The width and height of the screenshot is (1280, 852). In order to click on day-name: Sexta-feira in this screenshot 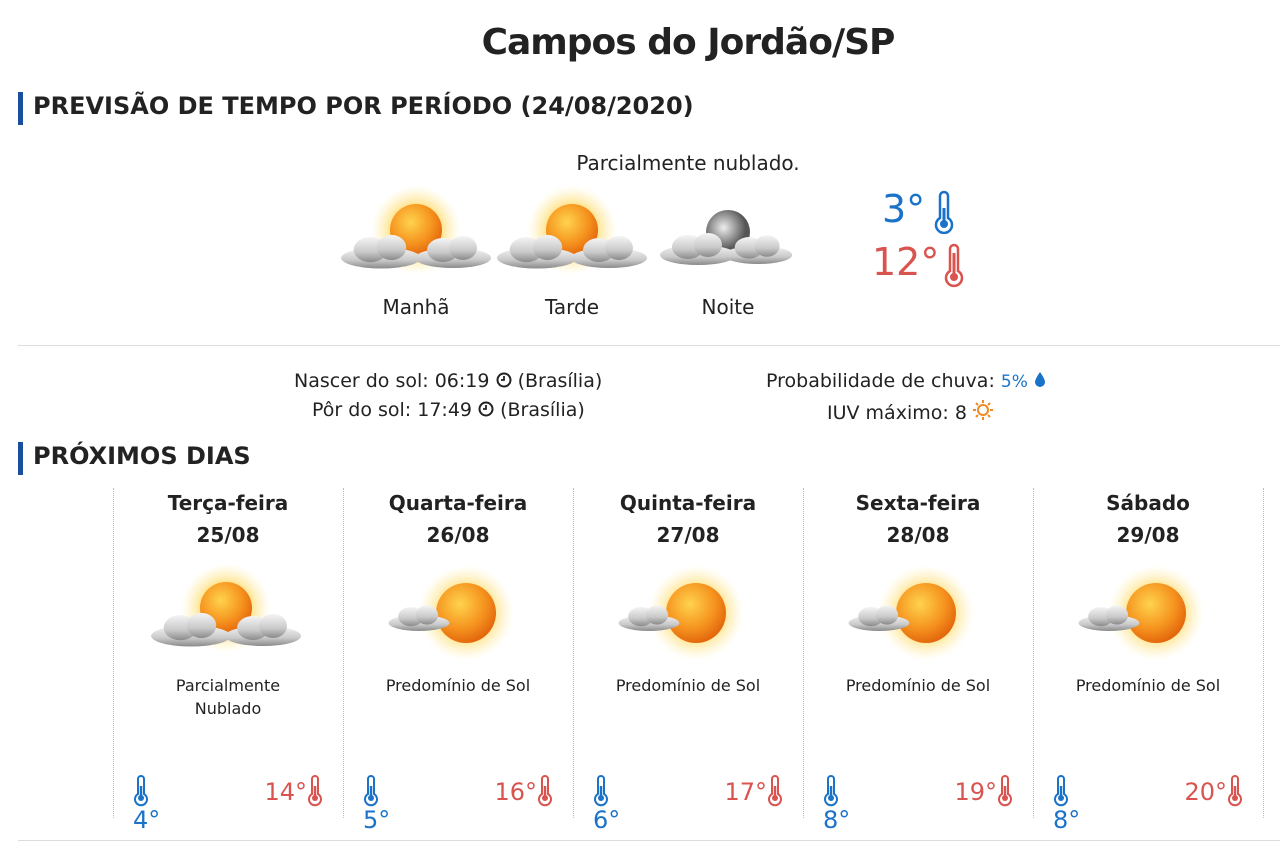, I will do `click(918, 503)`.